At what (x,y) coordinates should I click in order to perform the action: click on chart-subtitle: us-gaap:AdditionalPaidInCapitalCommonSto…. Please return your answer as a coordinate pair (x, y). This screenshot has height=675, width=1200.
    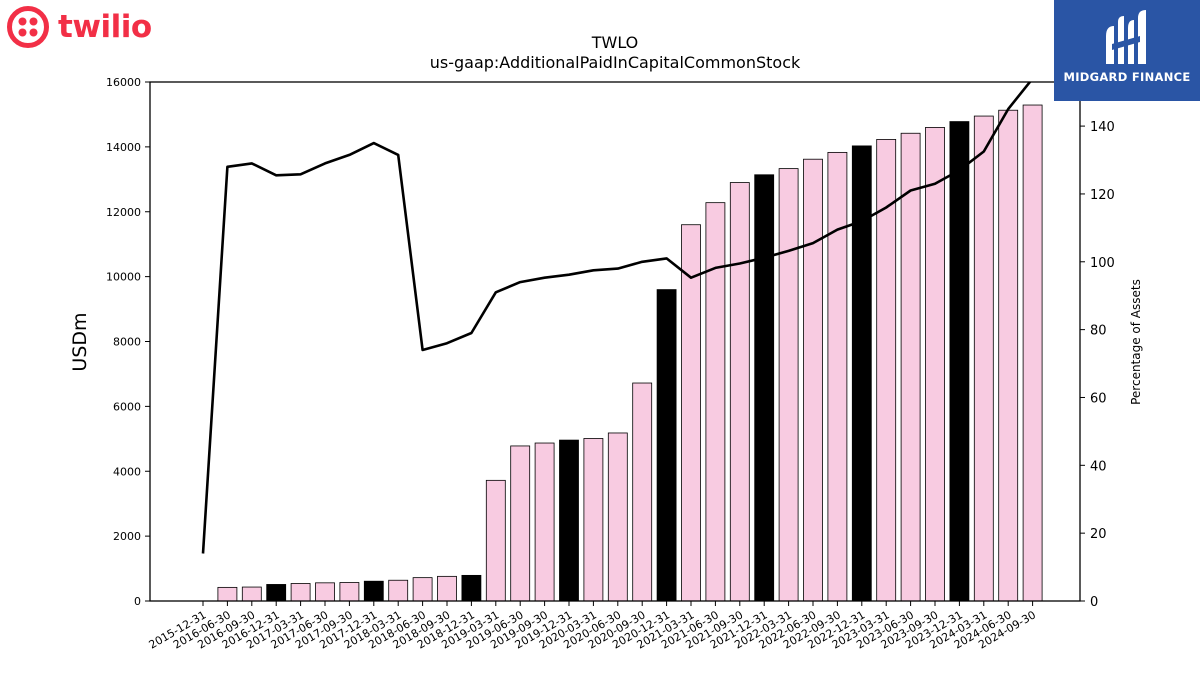
    Looking at the image, I should click on (615, 62).